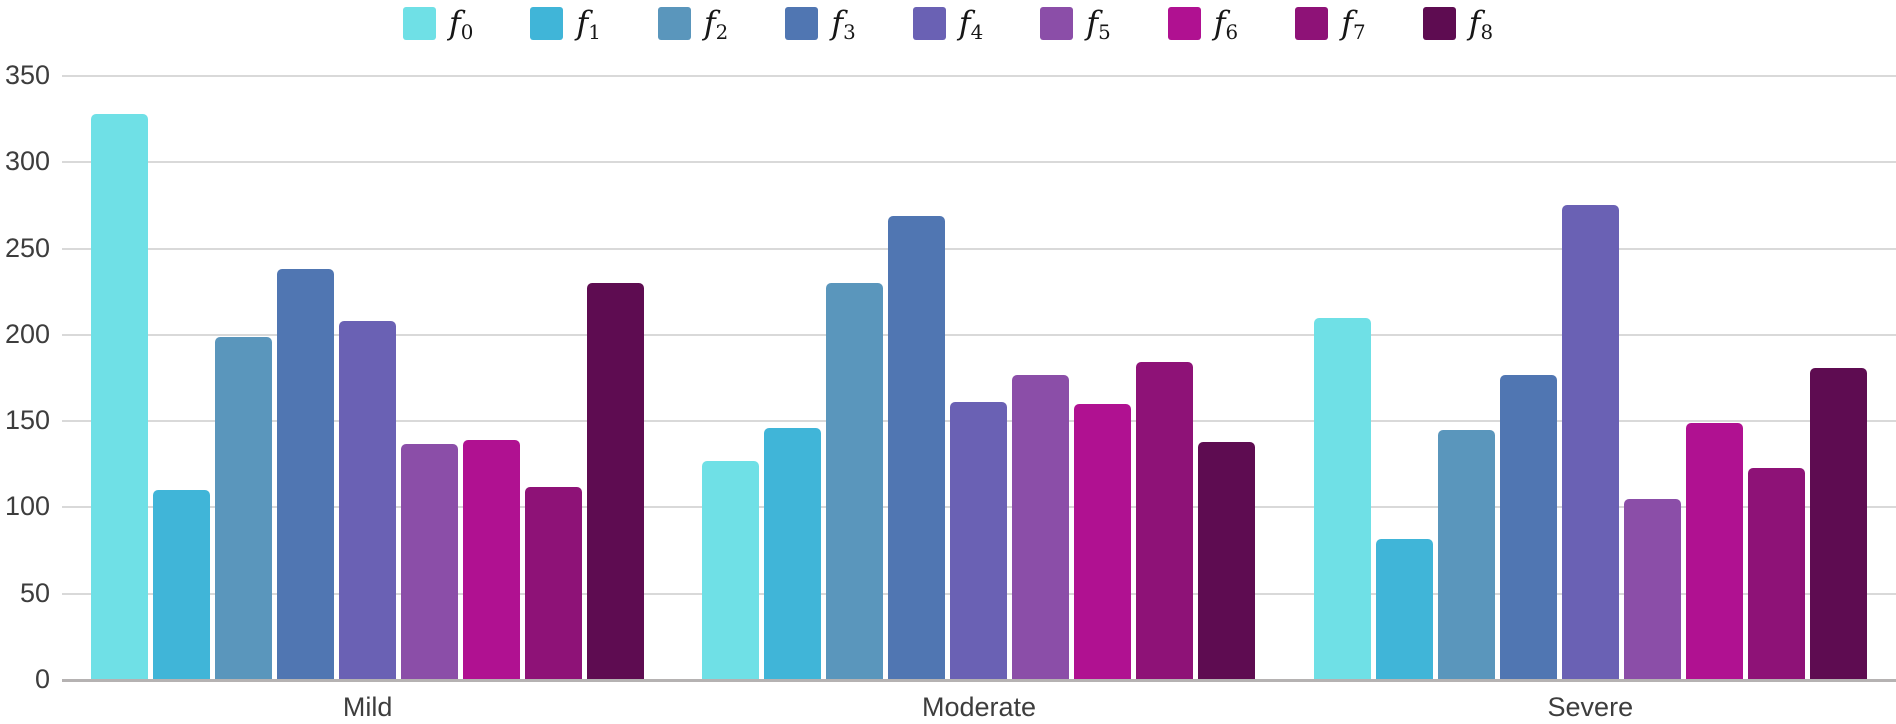 The image size is (1896, 724). I want to click on bar-severe-f1, so click(1404, 609).